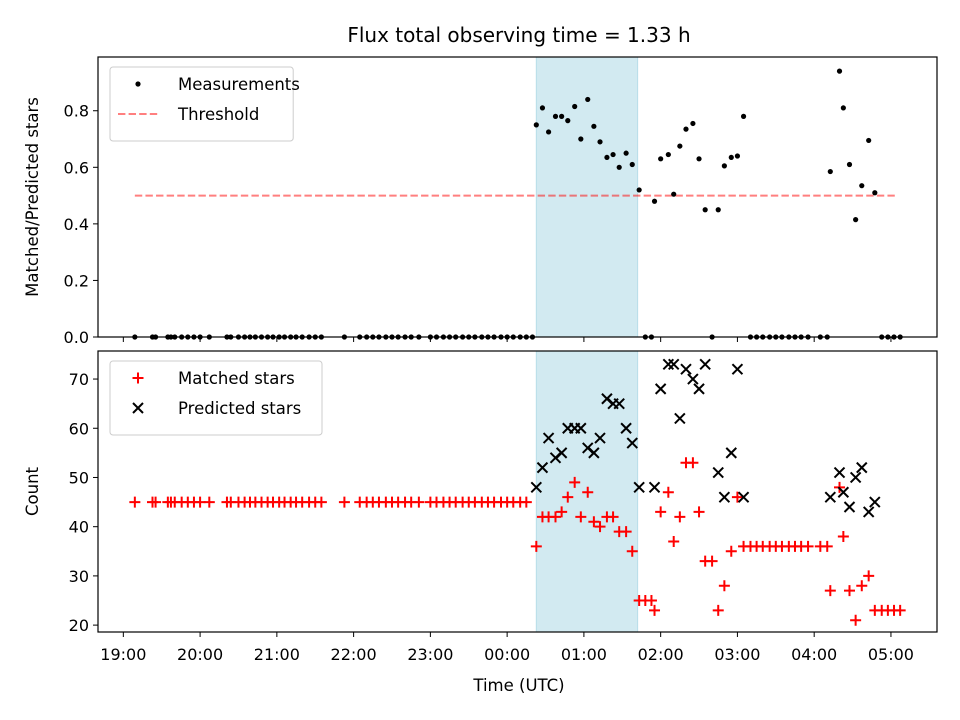 This screenshot has width=960, height=720. What do you see at coordinates (76, 337) in the screenshot?
I see `y-tick-label: 0.0` at bounding box center [76, 337].